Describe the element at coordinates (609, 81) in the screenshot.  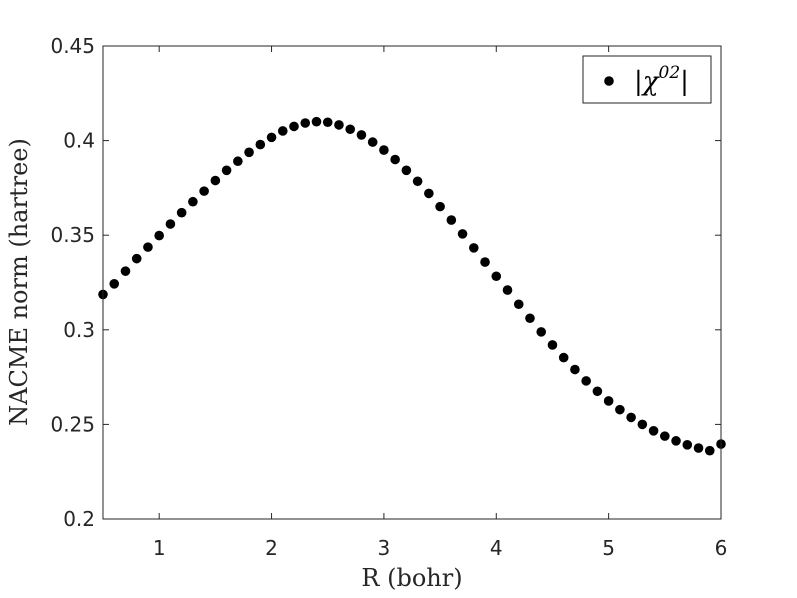
I see `legend-marker` at that location.